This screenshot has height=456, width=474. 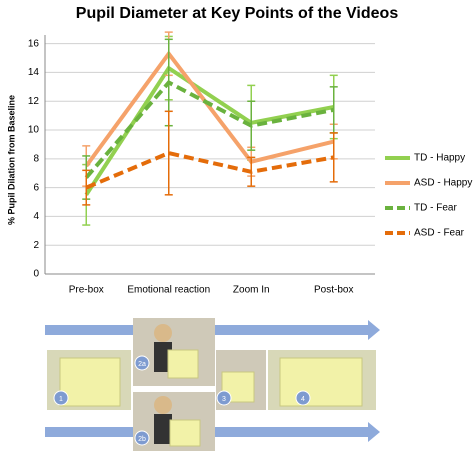 I want to click on panel-label: 3, so click(x=224, y=399).